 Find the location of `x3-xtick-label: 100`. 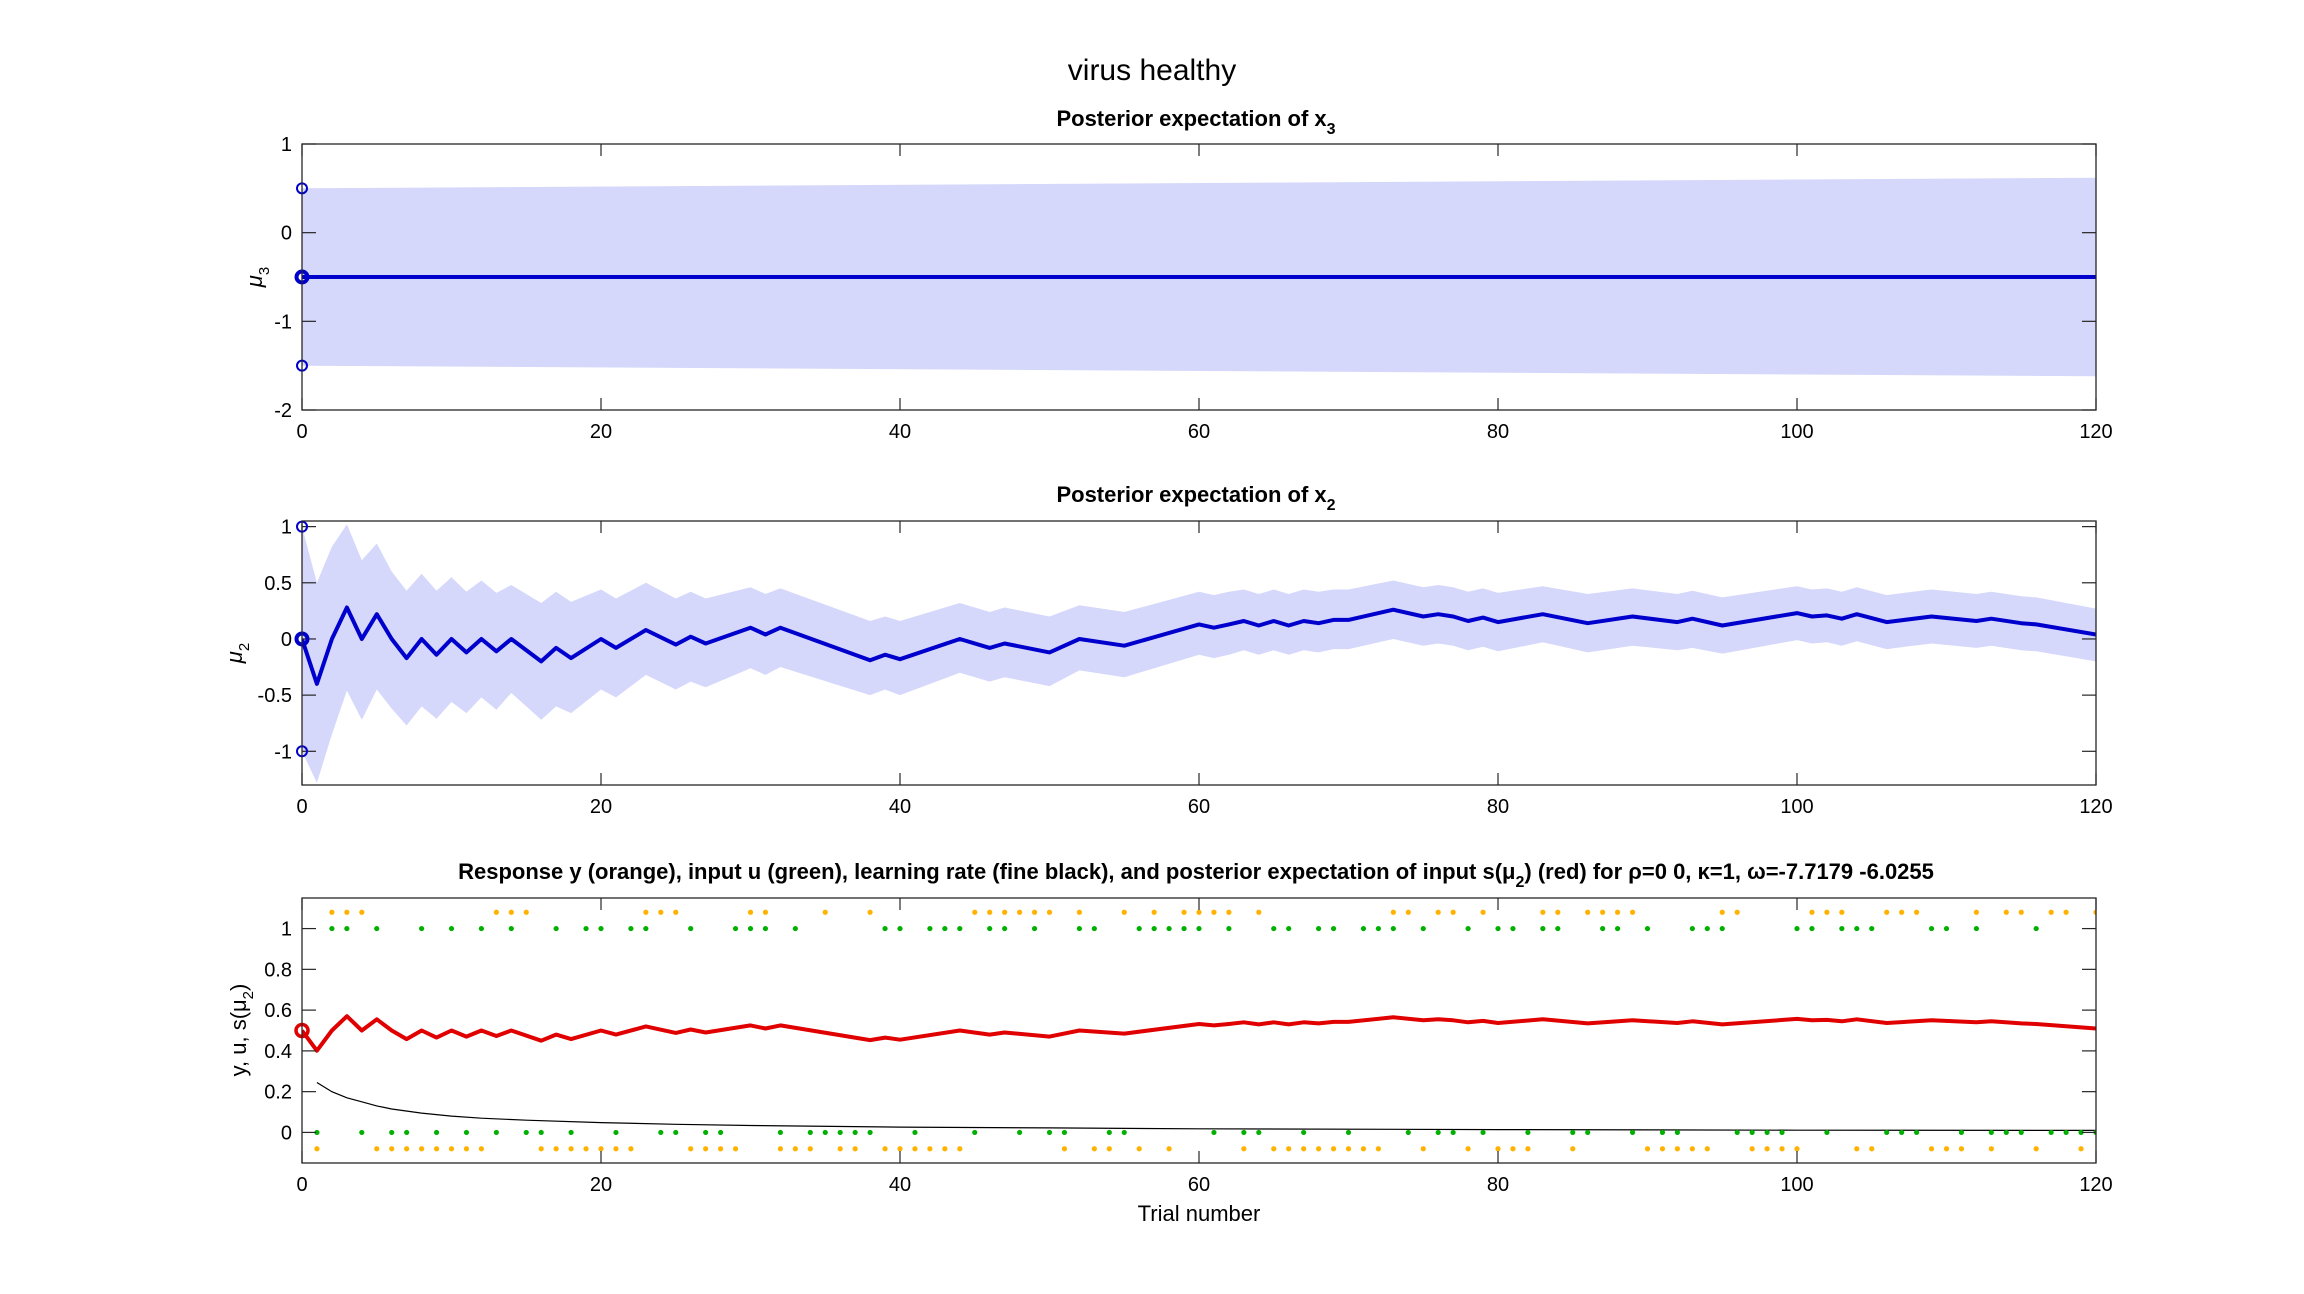

x3-xtick-label: 100 is located at coordinates (1796, 432).